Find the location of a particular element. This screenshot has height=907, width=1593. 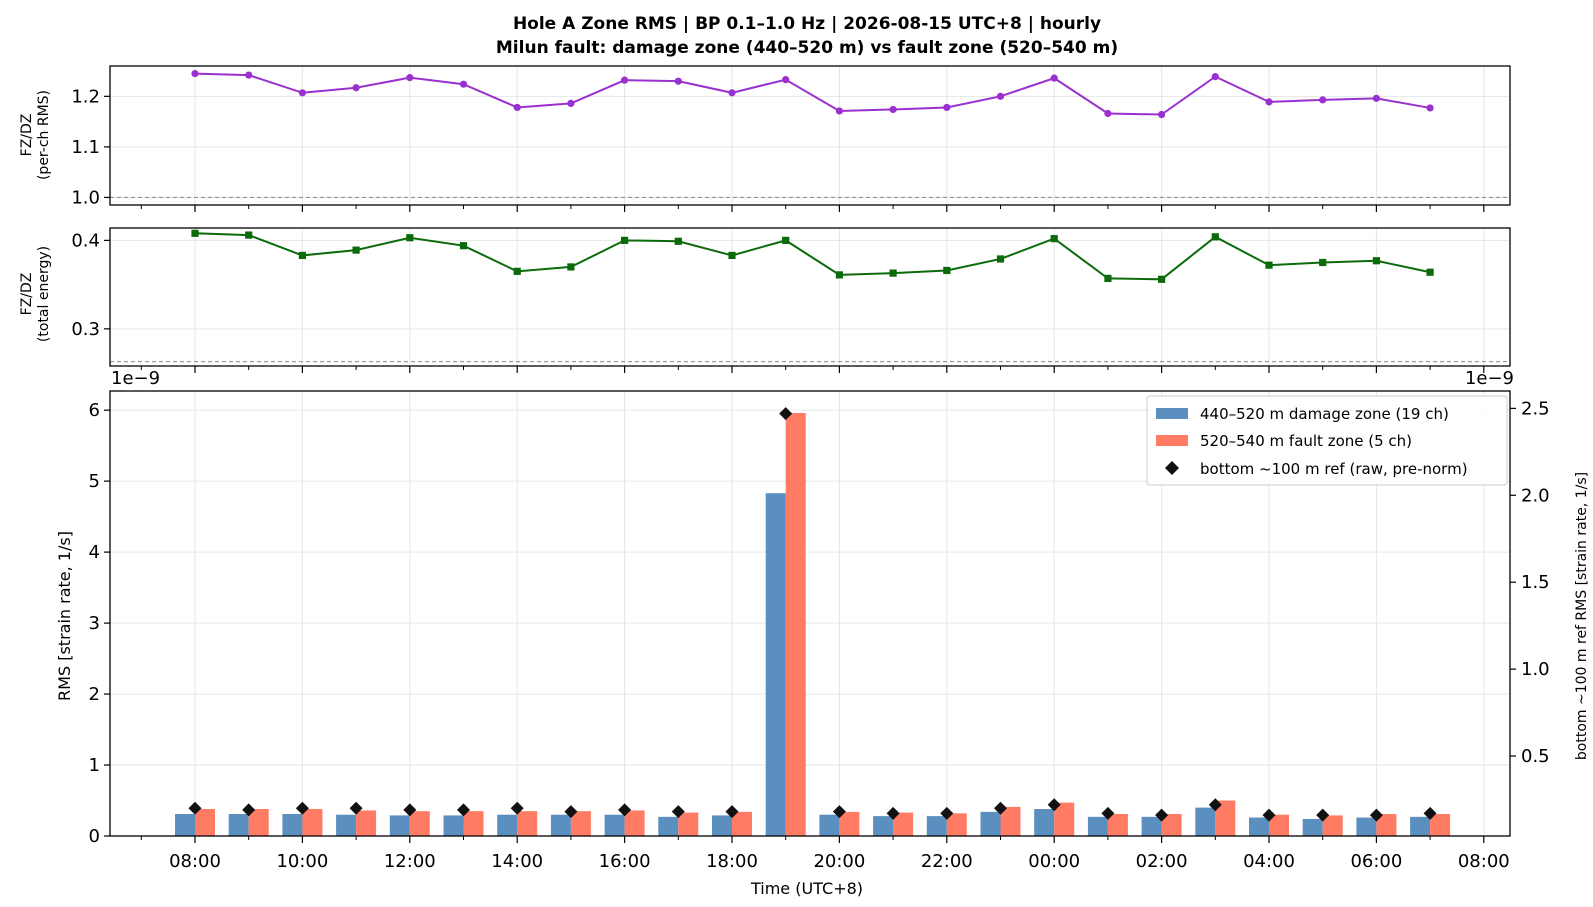

legend-swatch-damage is located at coordinates (1172, 413).